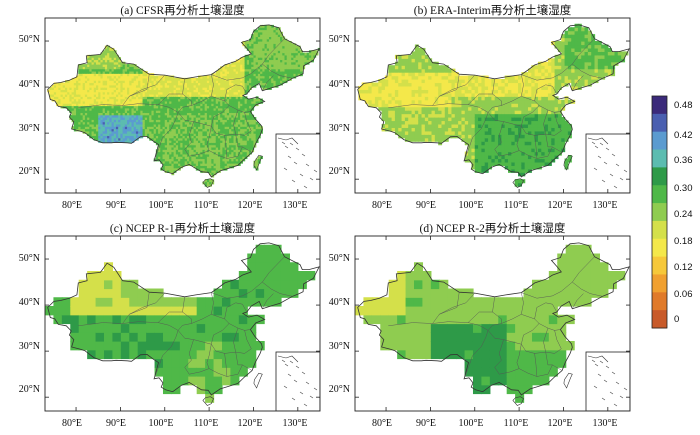 This screenshot has width=700, height=435. Describe the element at coordinates (677, 319) in the screenshot. I see `colorbar-label: 0` at that location.